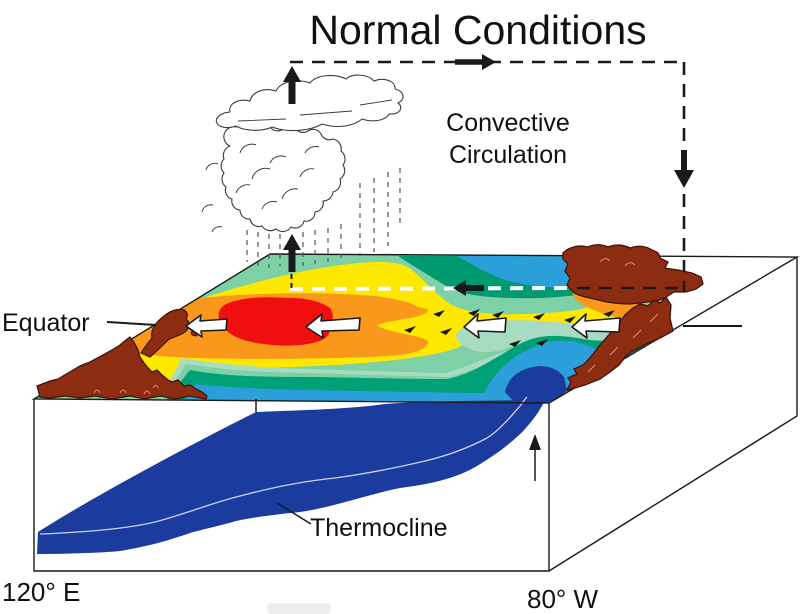 This screenshot has width=800, height=614. Describe the element at coordinates (379, 528) in the screenshot. I see `svg-text: Thermocline` at that location.